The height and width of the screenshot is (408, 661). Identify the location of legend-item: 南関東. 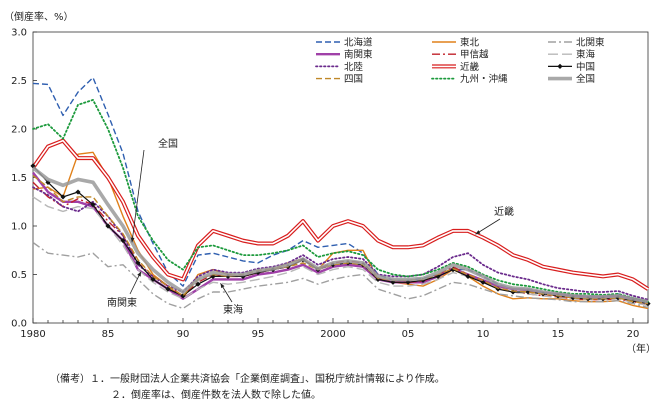
(344, 55).